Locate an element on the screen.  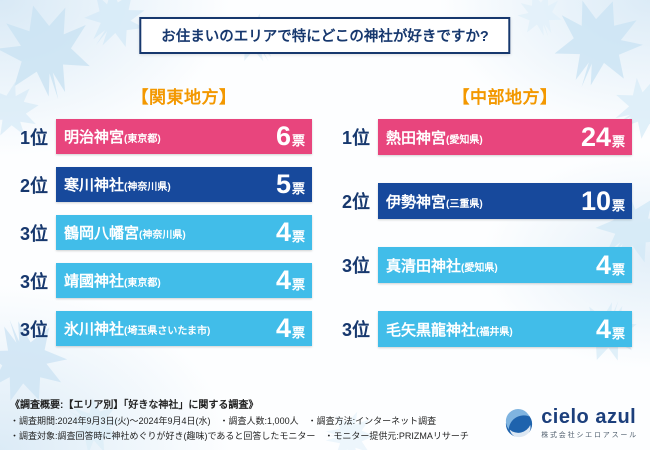
shrine-label: 明治神宮(東京都) is located at coordinates (112, 136).